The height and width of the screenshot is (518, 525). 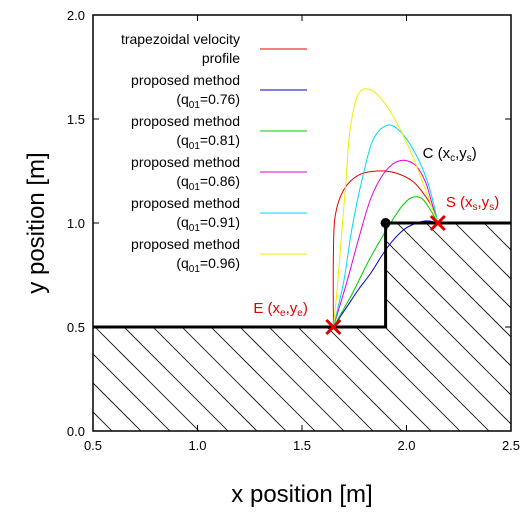 What do you see at coordinates (36, 222) in the screenshot?
I see `y-axis-title: y position [m]` at bounding box center [36, 222].